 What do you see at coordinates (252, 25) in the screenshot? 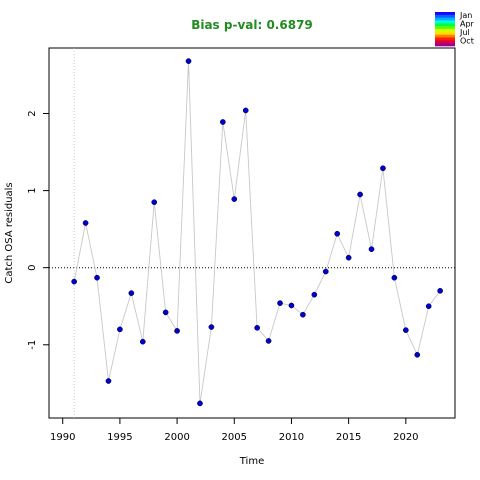
I see `bias-pvalue-title: Bias p-val: 0.6879` at bounding box center [252, 25].